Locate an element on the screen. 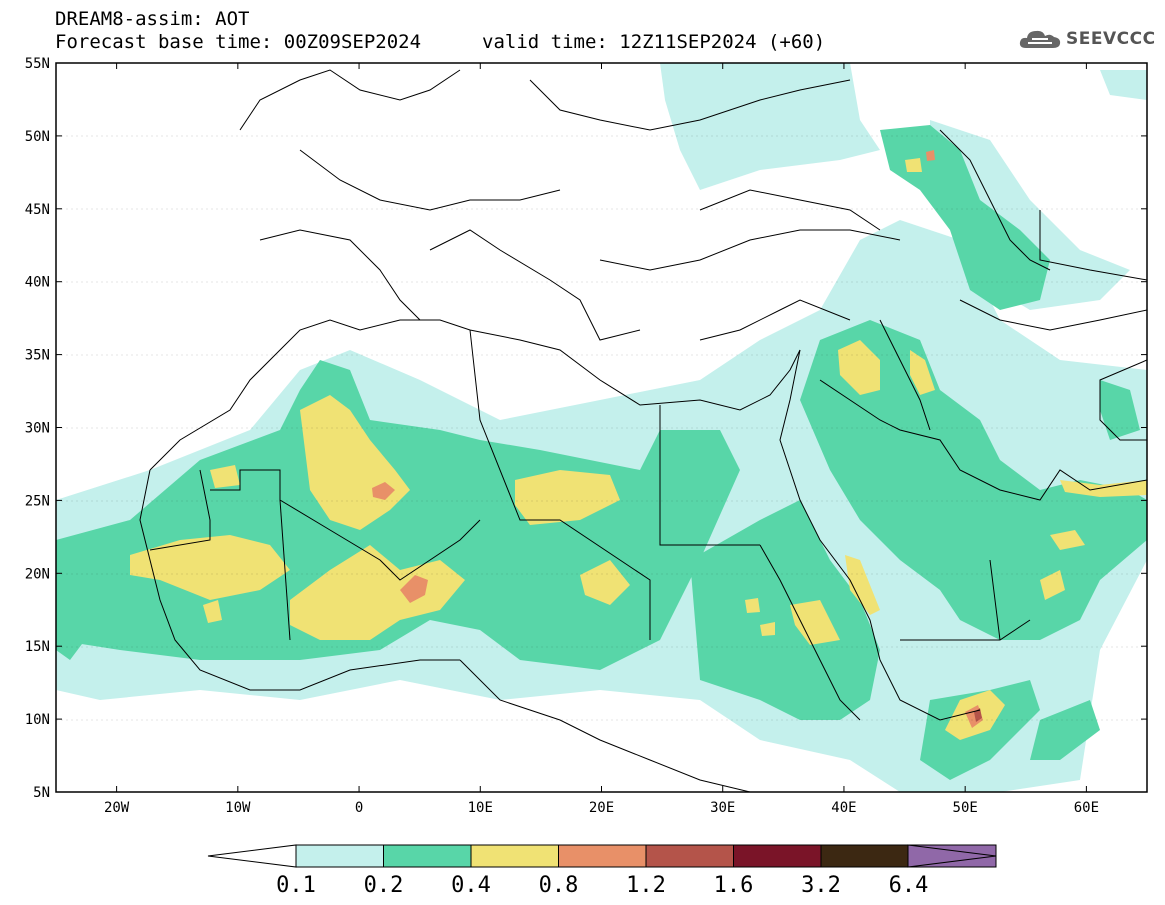 The image size is (1165, 905). cloud-icon is located at coordinates (1040, 39).